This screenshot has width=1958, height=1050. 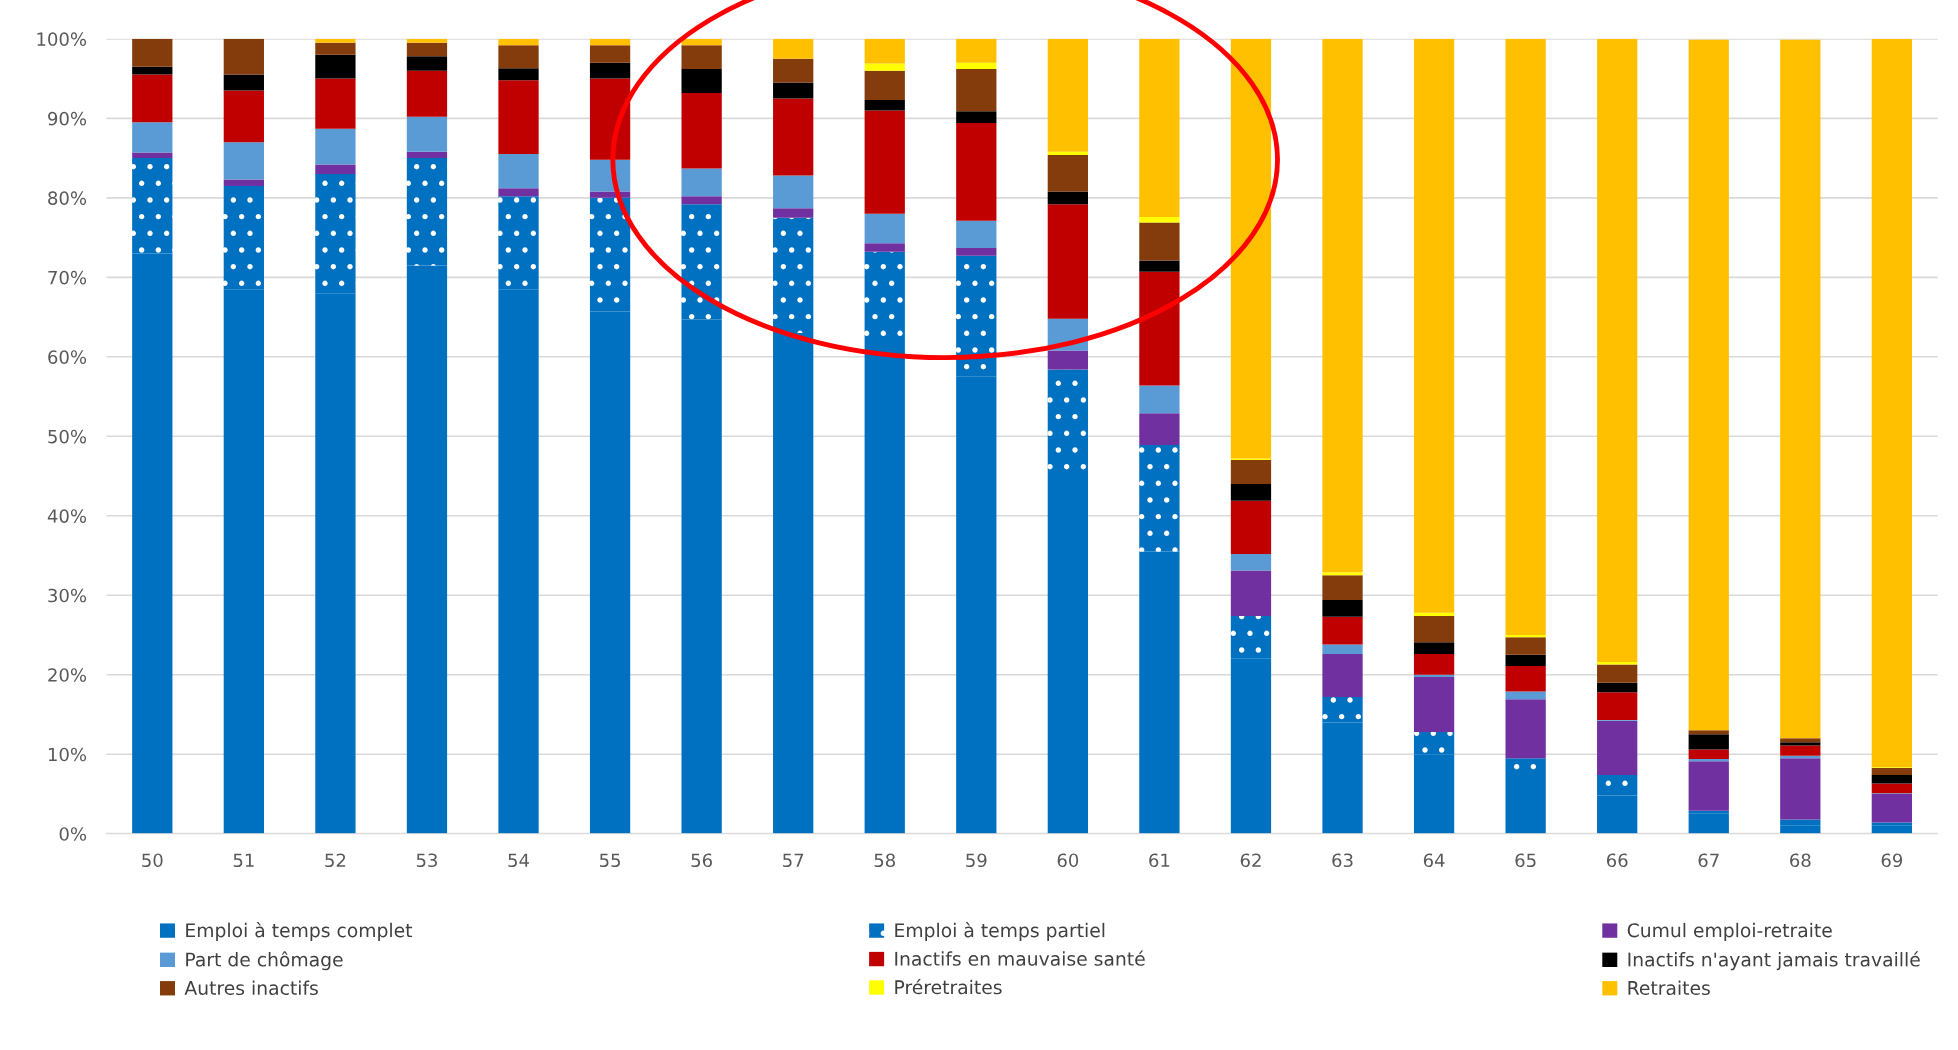 What do you see at coordinates (67, 357) in the screenshot?
I see `y-tick-label: 60%` at bounding box center [67, 357].